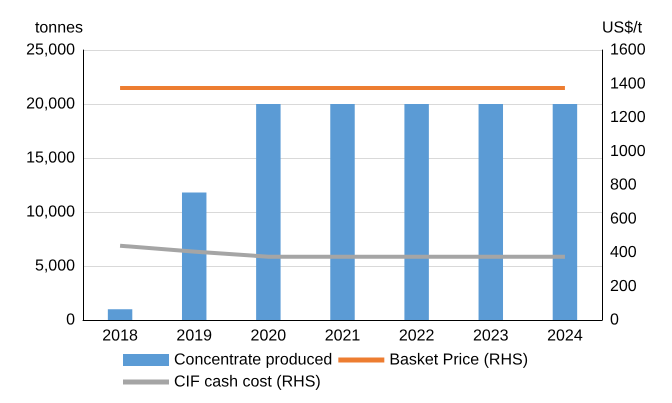 The image size is (672, 403). I want to click on x-tick-label: 2019, so click(194, 336).